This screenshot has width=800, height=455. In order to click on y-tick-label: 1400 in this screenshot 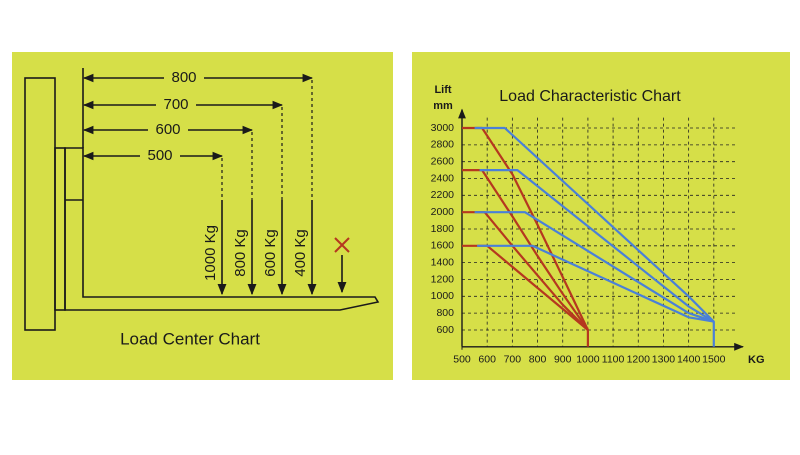, I will do `click(443, 262)`.